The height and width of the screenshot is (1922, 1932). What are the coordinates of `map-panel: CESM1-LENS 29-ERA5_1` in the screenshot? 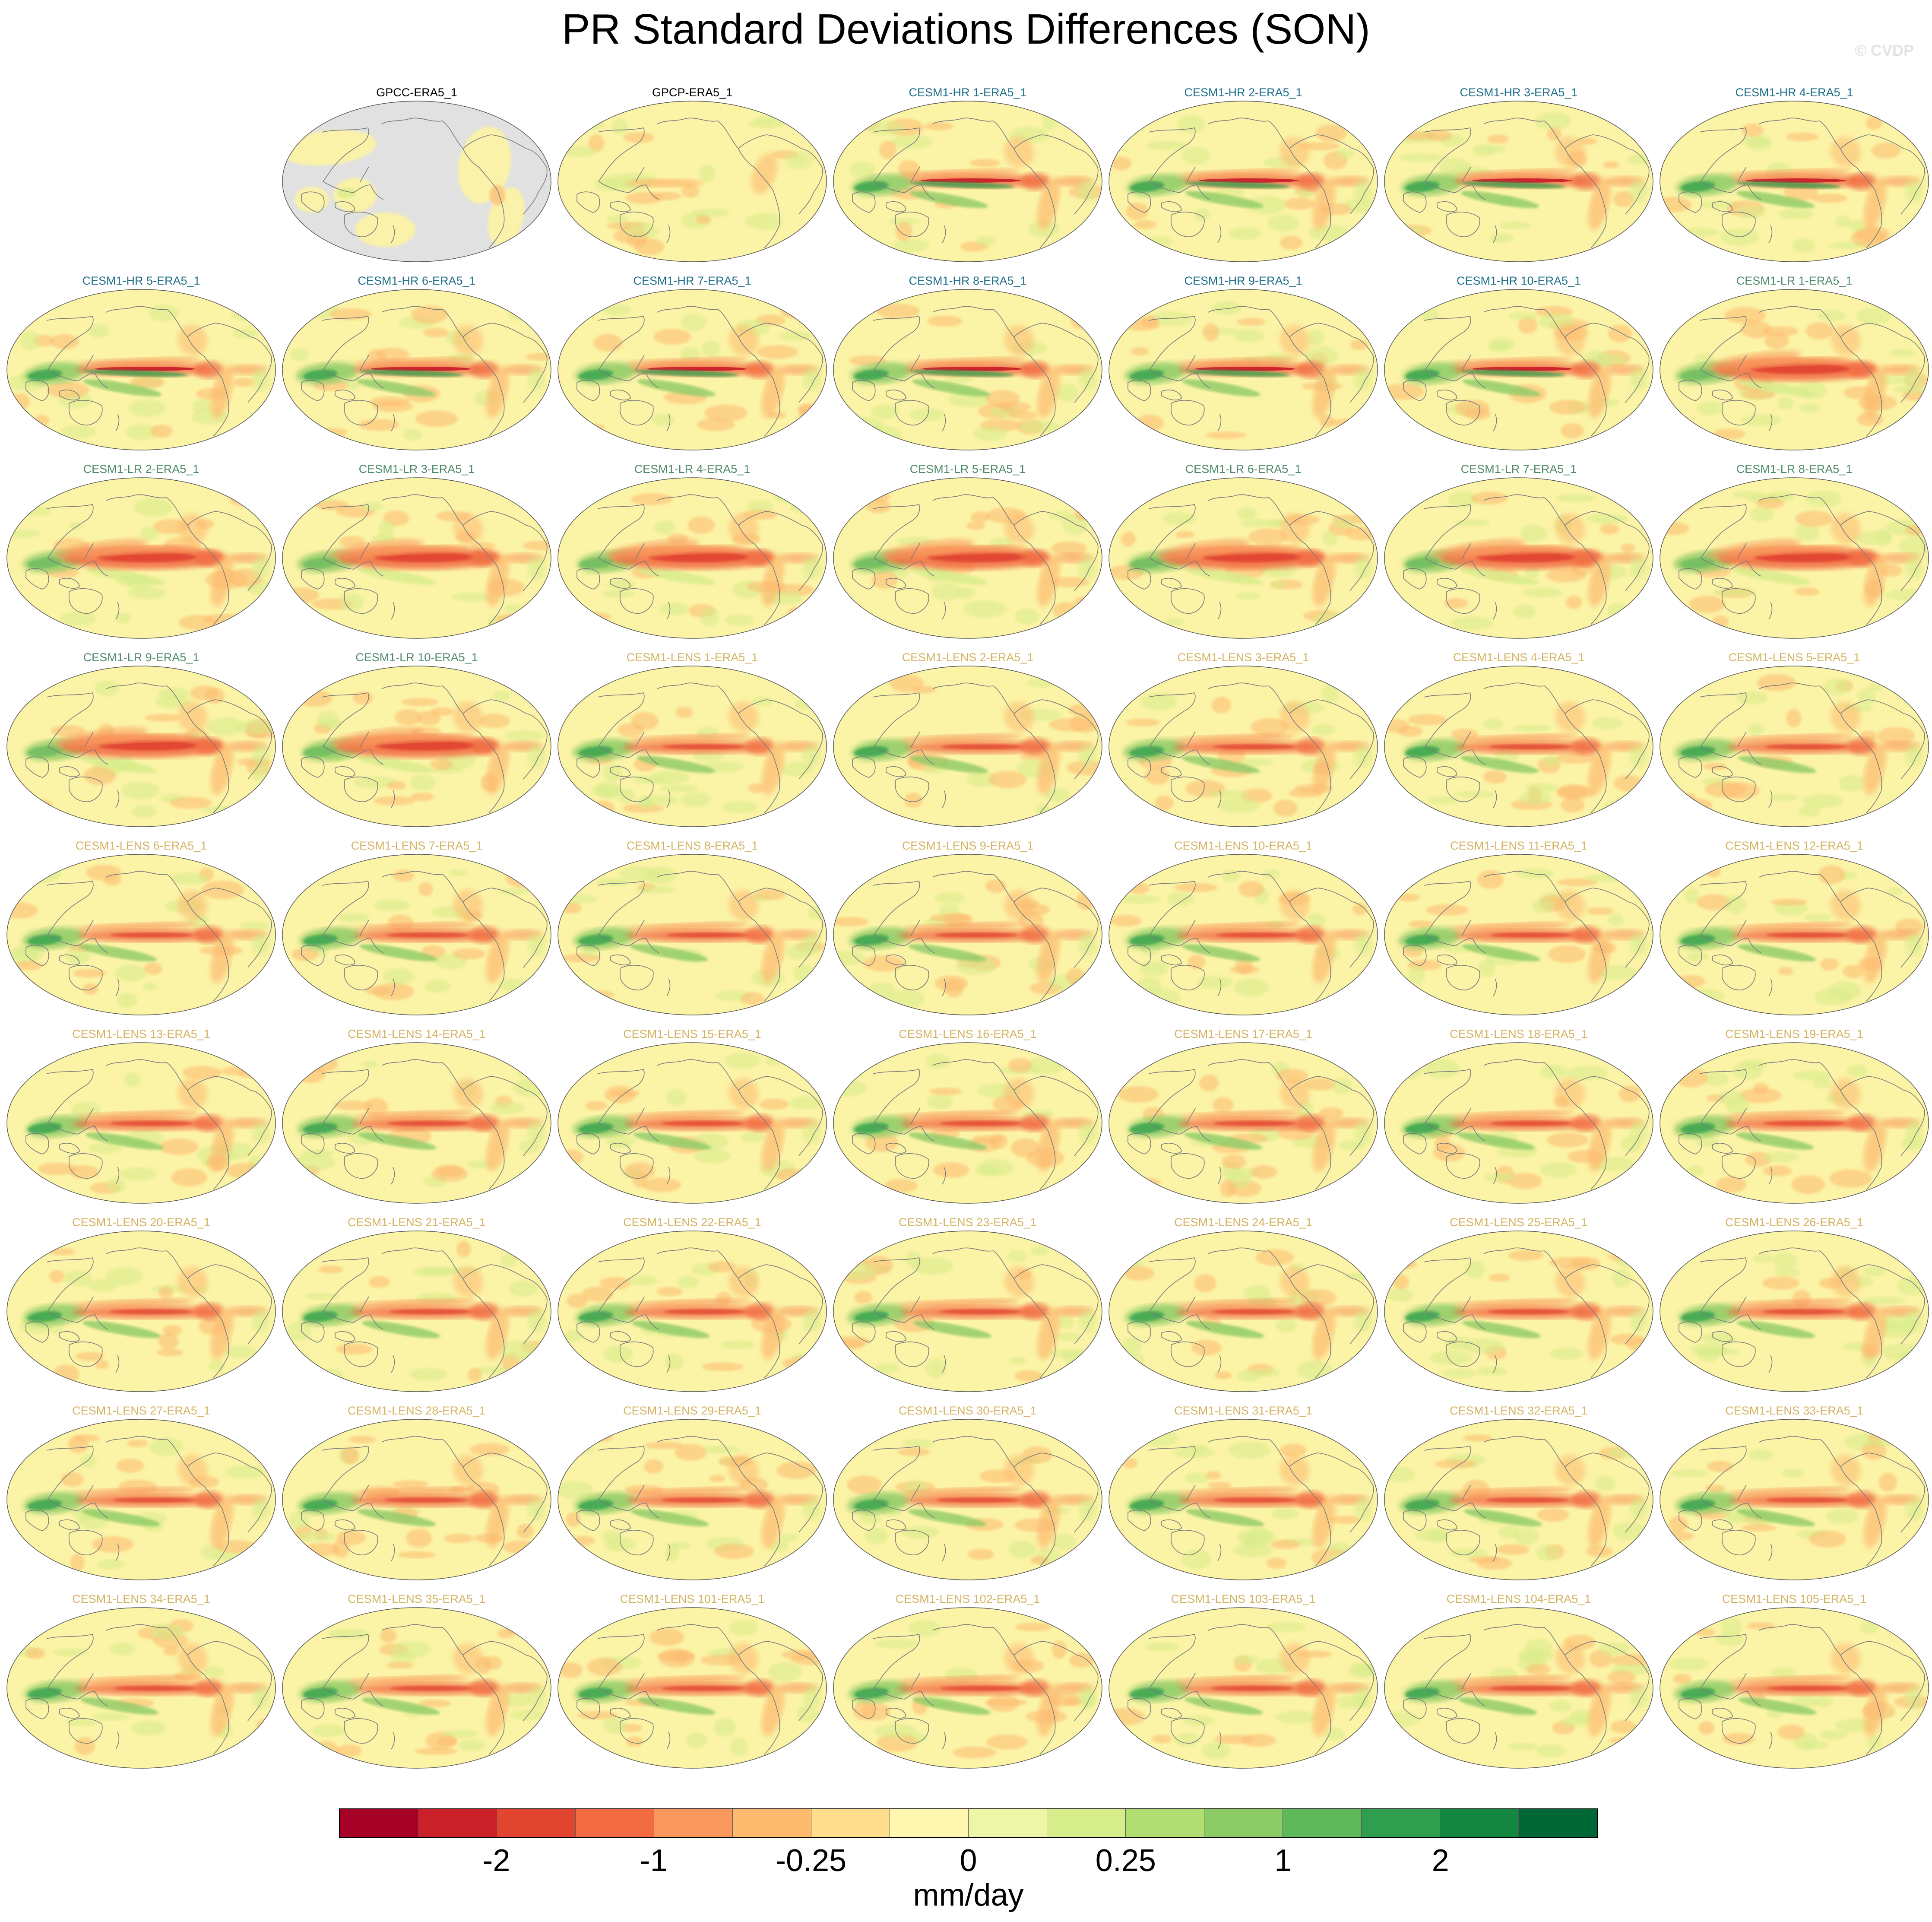 It's located at (692, 1492).